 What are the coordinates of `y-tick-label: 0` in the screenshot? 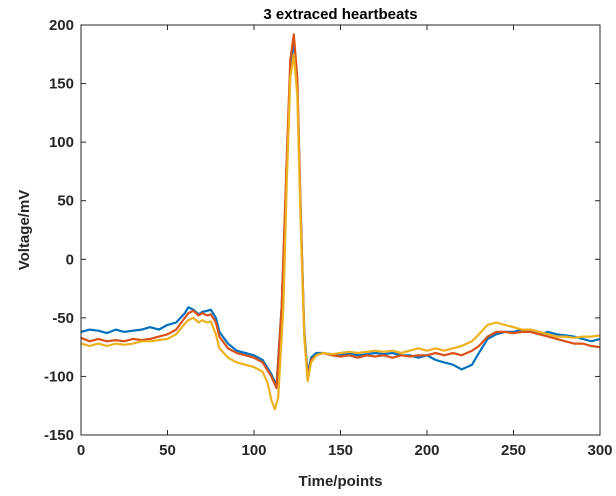 It's located at (70, 259).